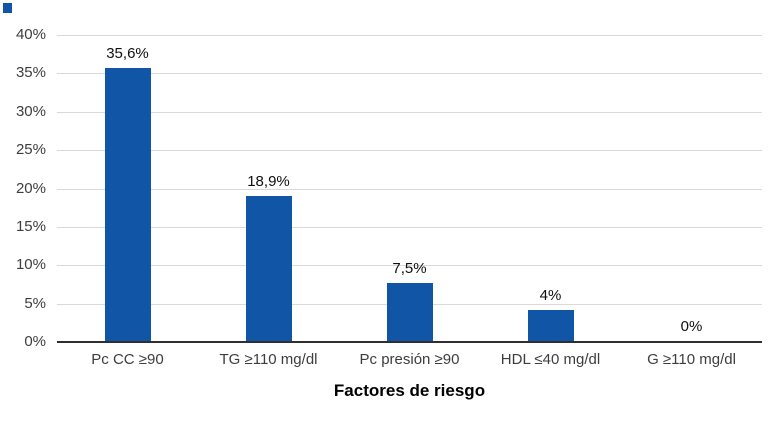  What do you see at coordinates (691, 359) in the screenshot?
I see `category-label: G ≥110 mg/dl` at bounding box center [691, 359].